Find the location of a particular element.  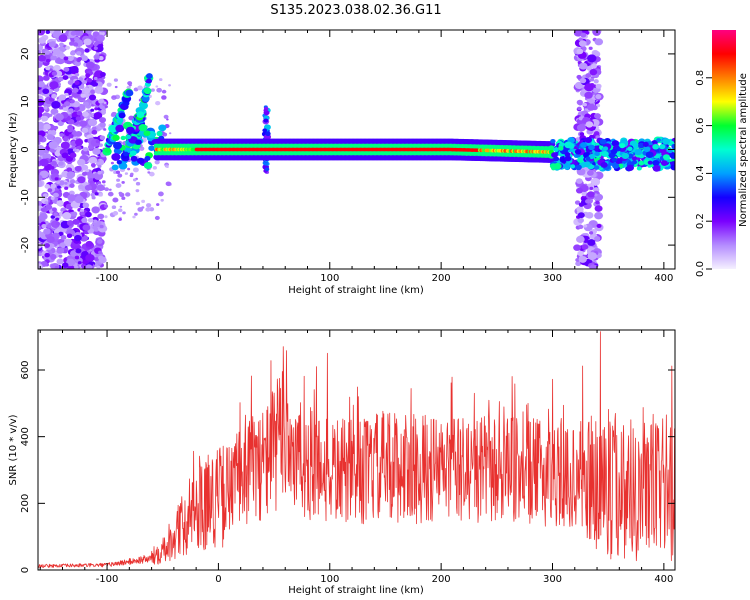

x-tick-label: 0 is located at coordinates (218, 278).